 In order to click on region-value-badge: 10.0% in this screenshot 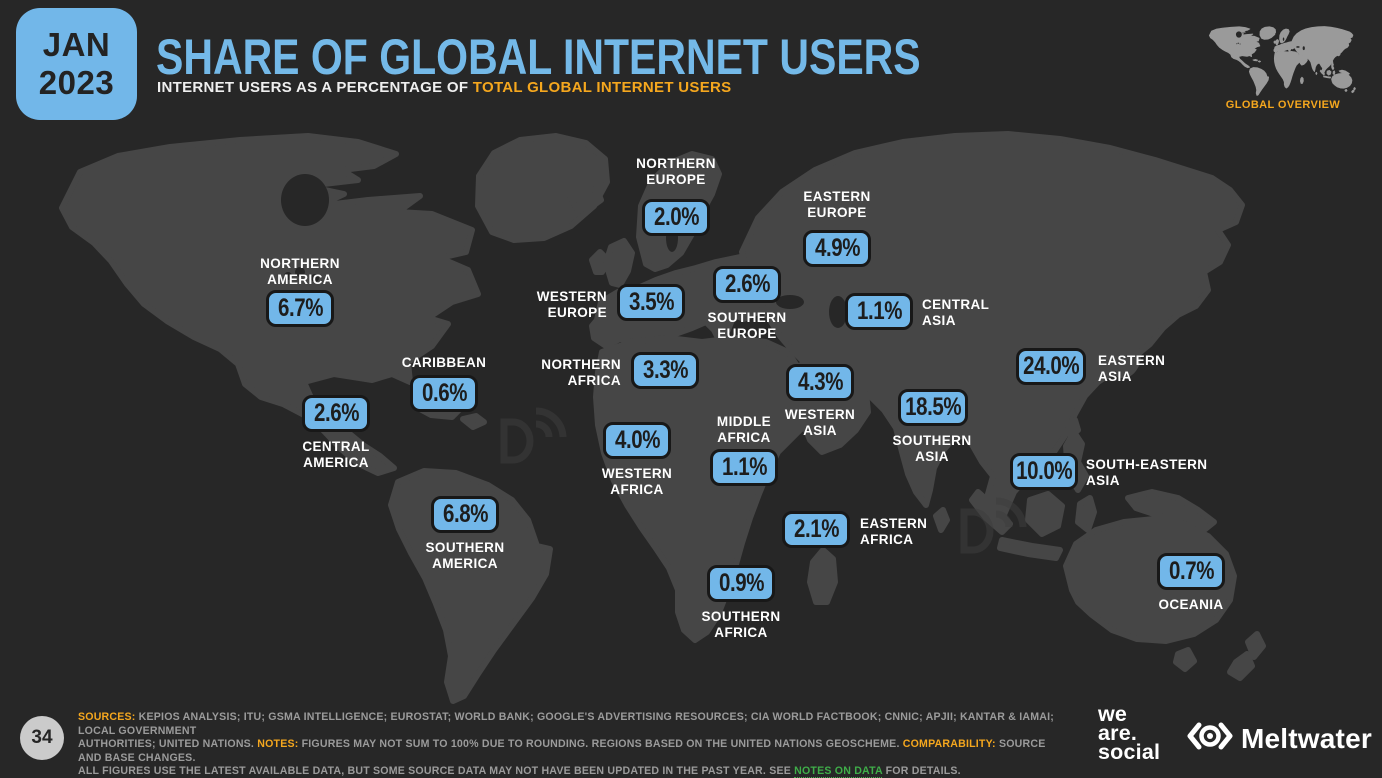, I will do `click(1044, 471)`.